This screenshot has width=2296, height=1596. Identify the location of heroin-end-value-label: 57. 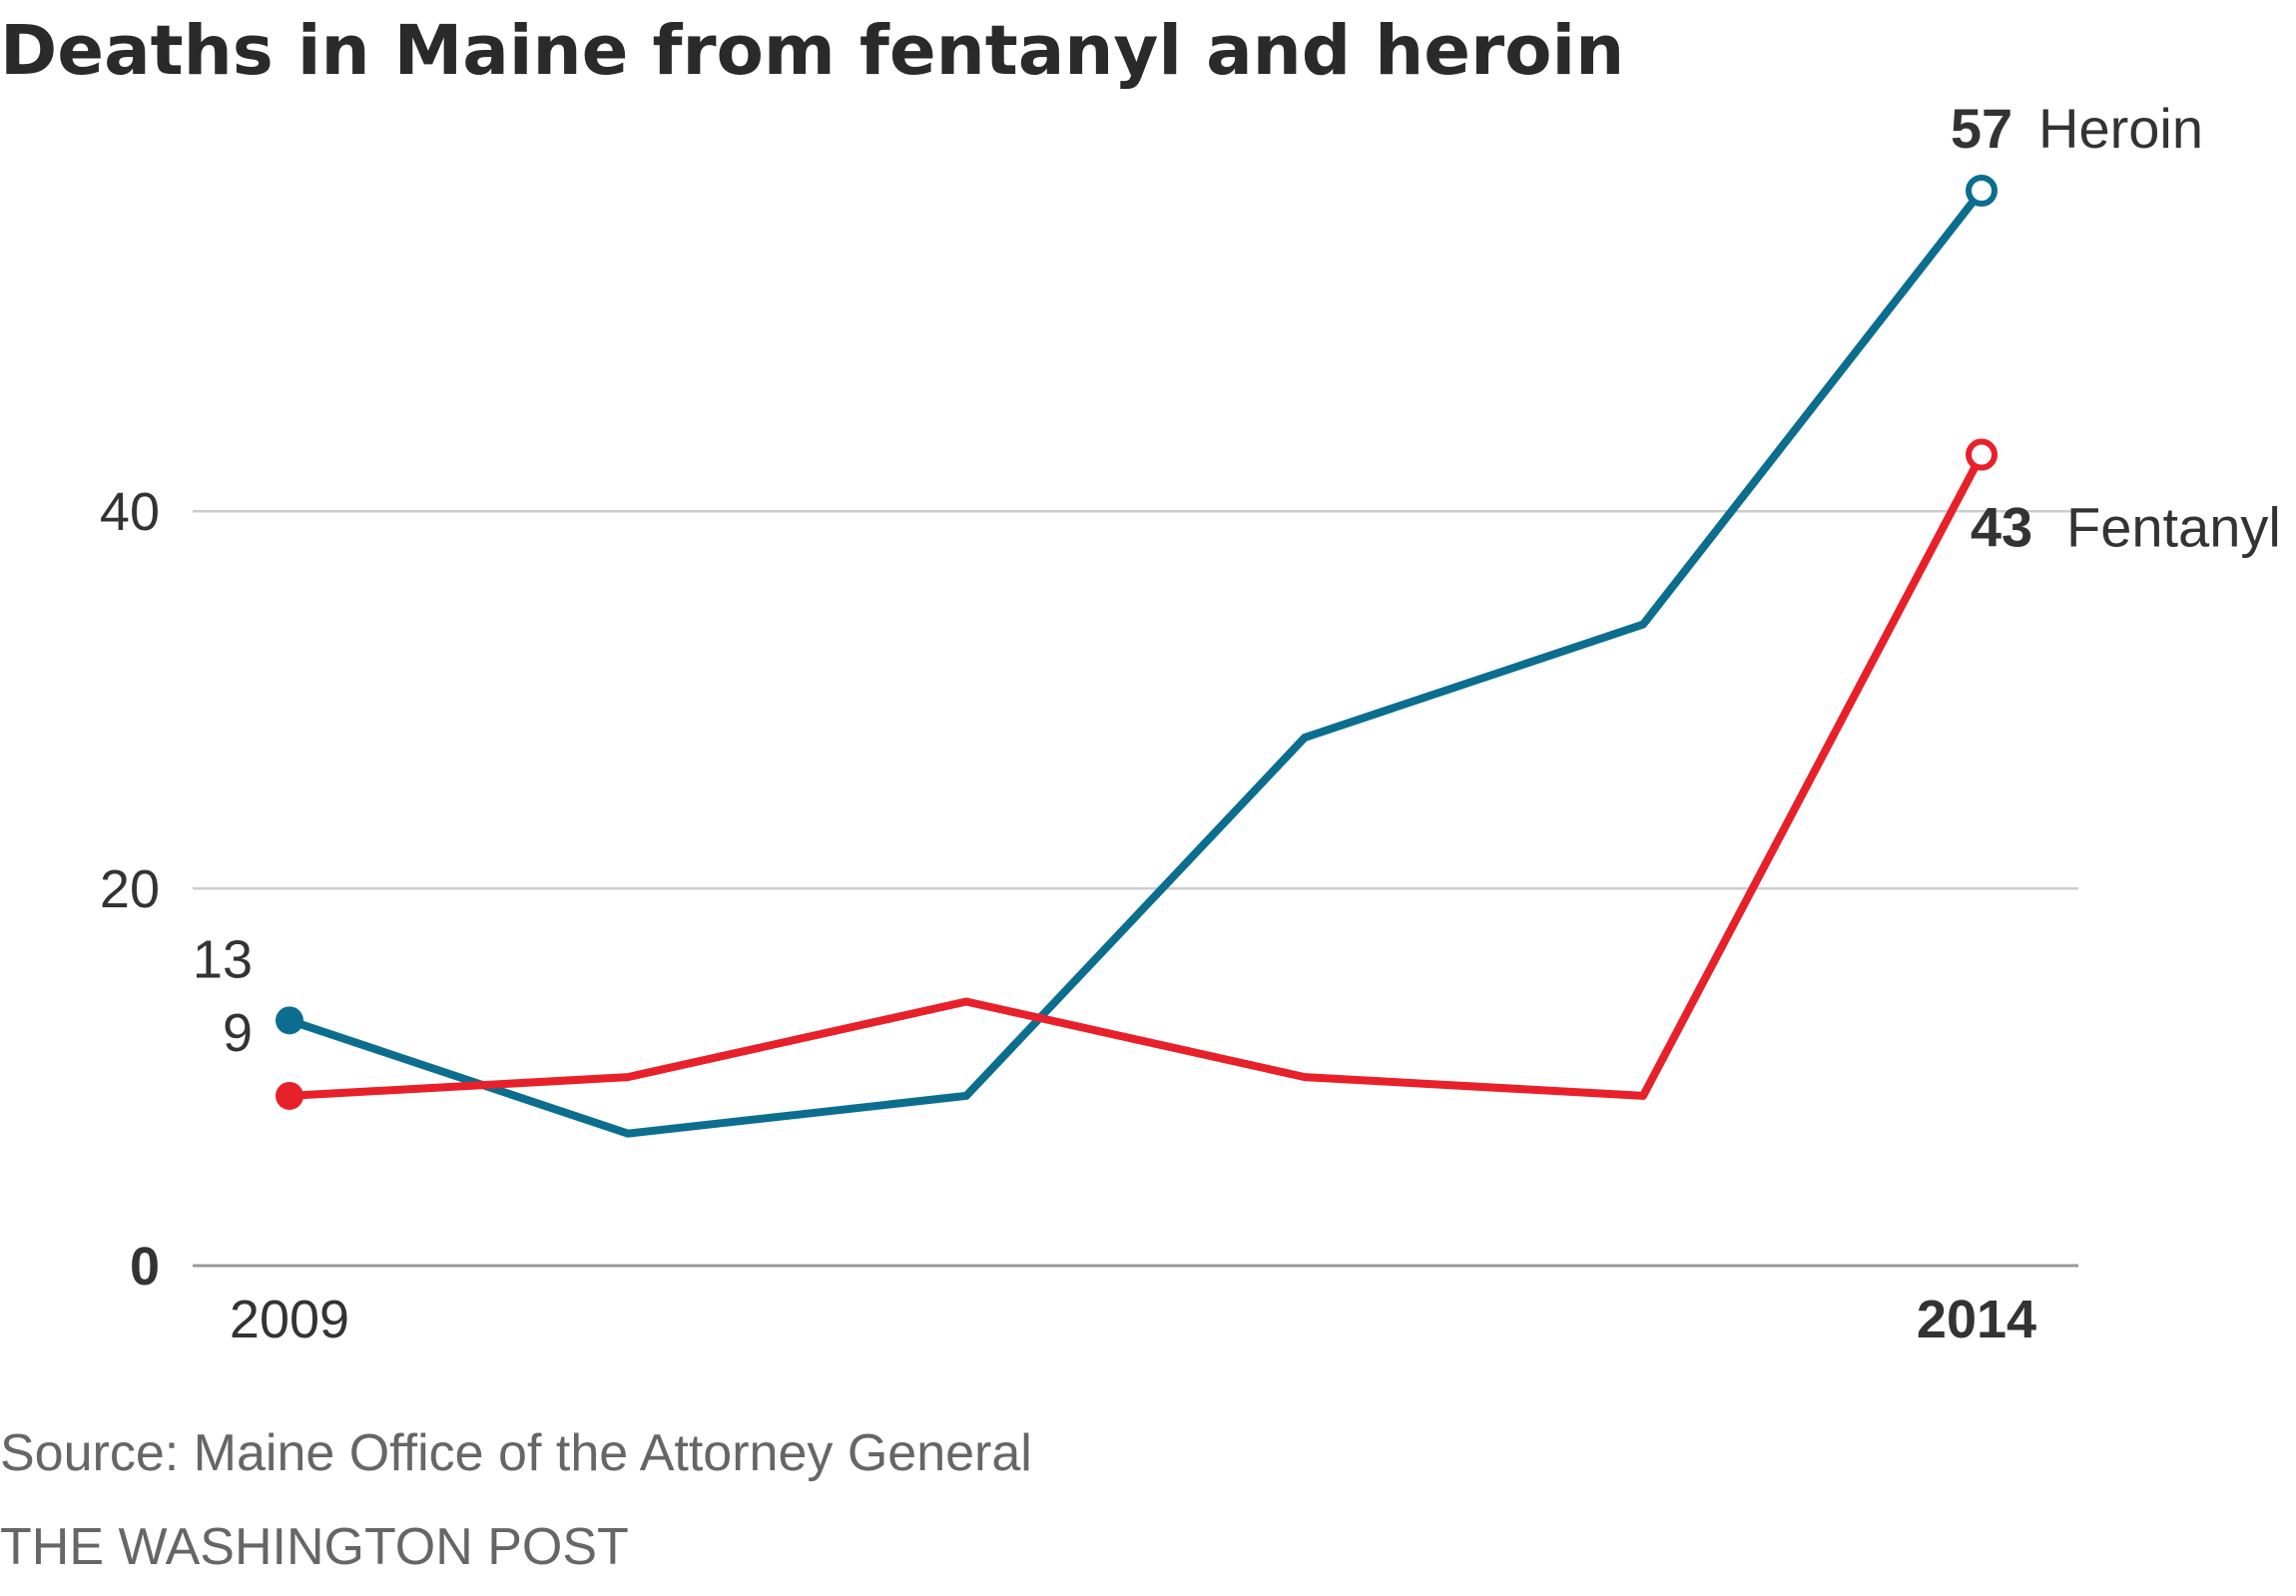
(1982, 128).